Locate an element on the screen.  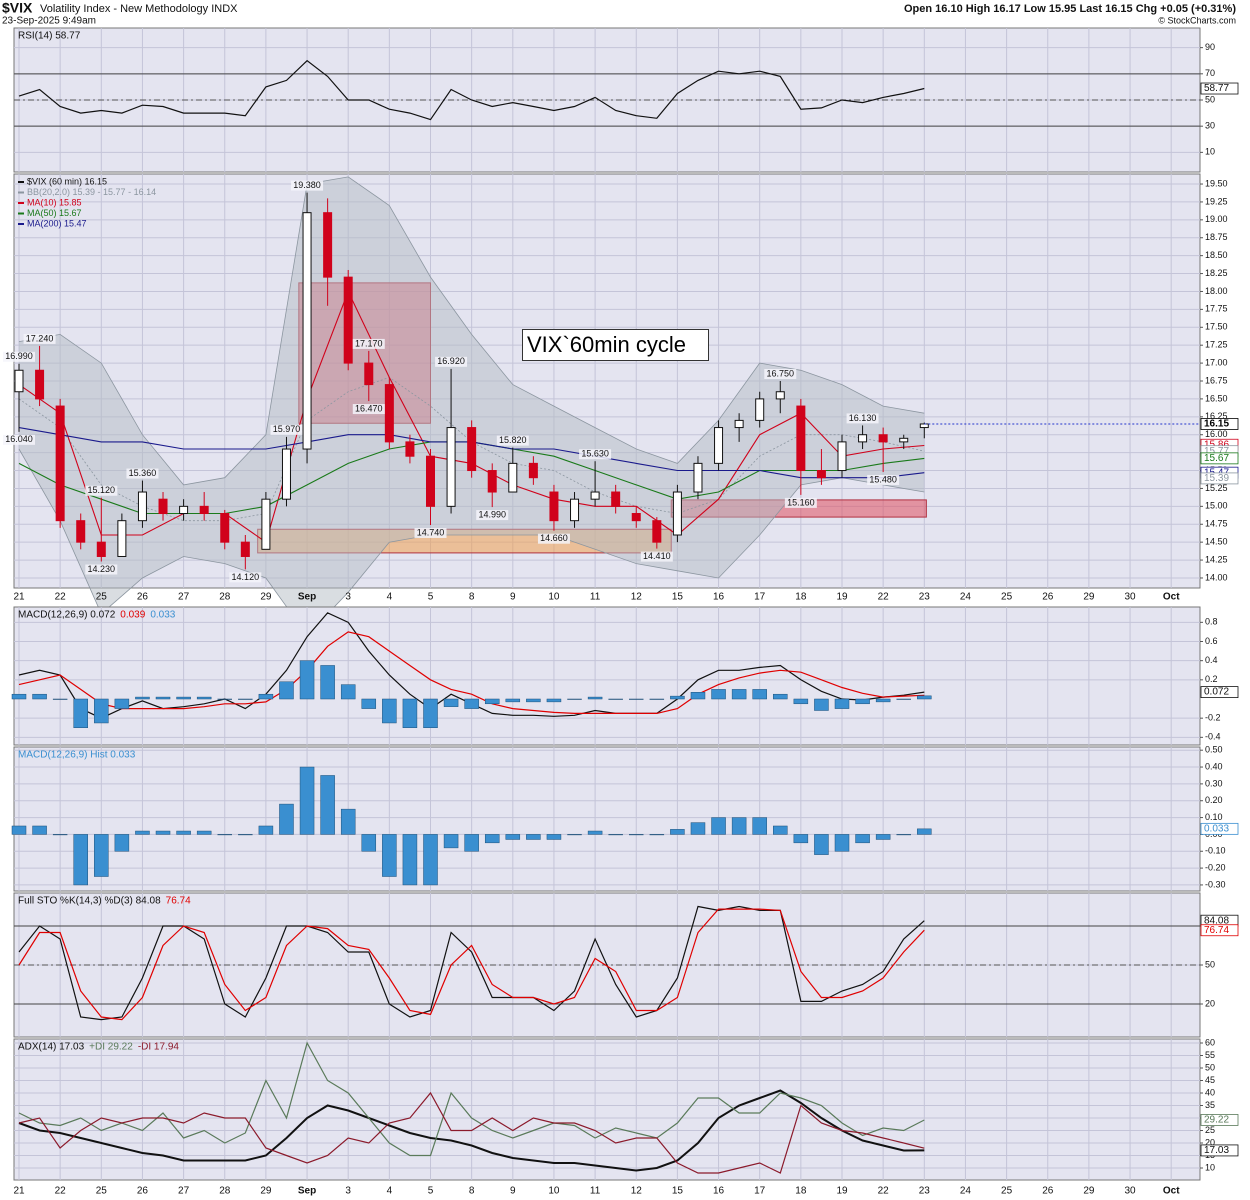
value-tag: 84.08 is located at coordinates (1216, 920).